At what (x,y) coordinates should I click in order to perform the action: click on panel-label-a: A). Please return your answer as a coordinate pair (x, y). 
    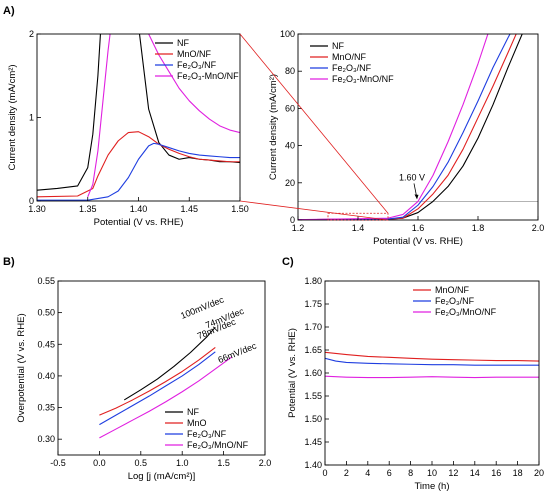
    Looking at the image, I should click on (9, 11).